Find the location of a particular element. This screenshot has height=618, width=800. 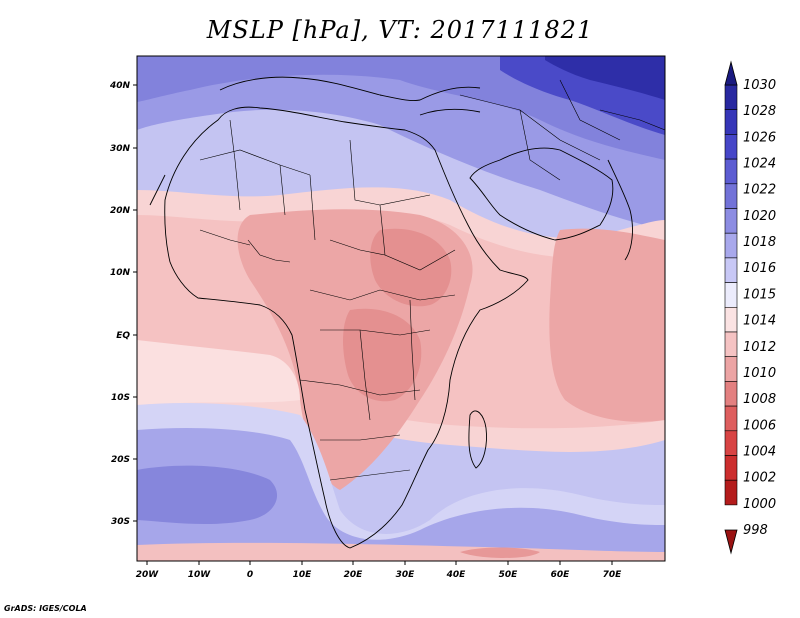

lon-label: 50E is located at coordinates (509, 575).